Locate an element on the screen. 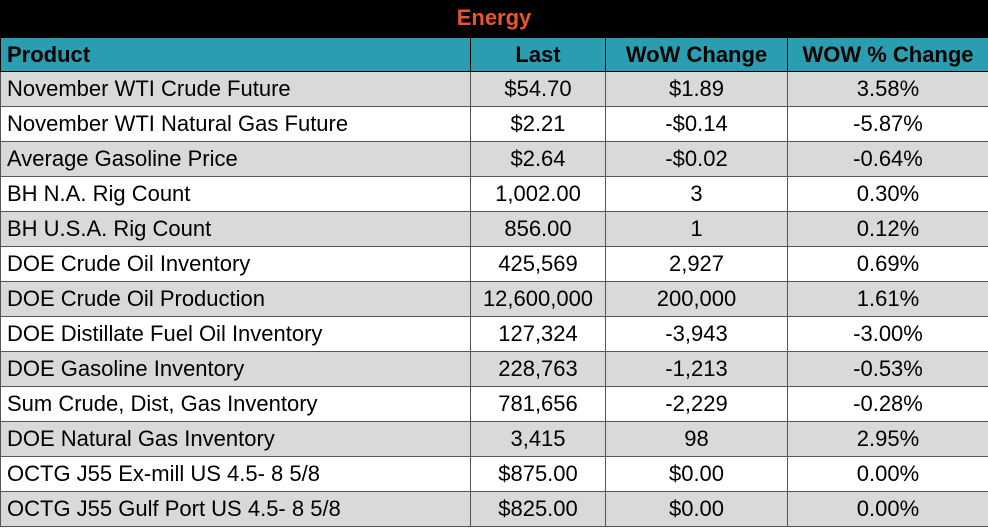  table-row: BH N.A. Rig Count 1,002.00 3 0.30% is located at coordinates (494, 194).